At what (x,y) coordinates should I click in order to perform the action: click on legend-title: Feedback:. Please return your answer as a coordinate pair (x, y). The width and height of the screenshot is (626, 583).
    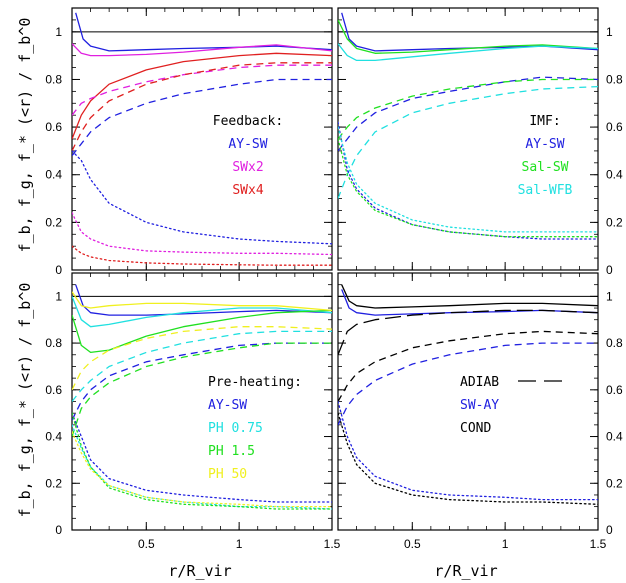
    Looking at the image, I should click on (248, 121).